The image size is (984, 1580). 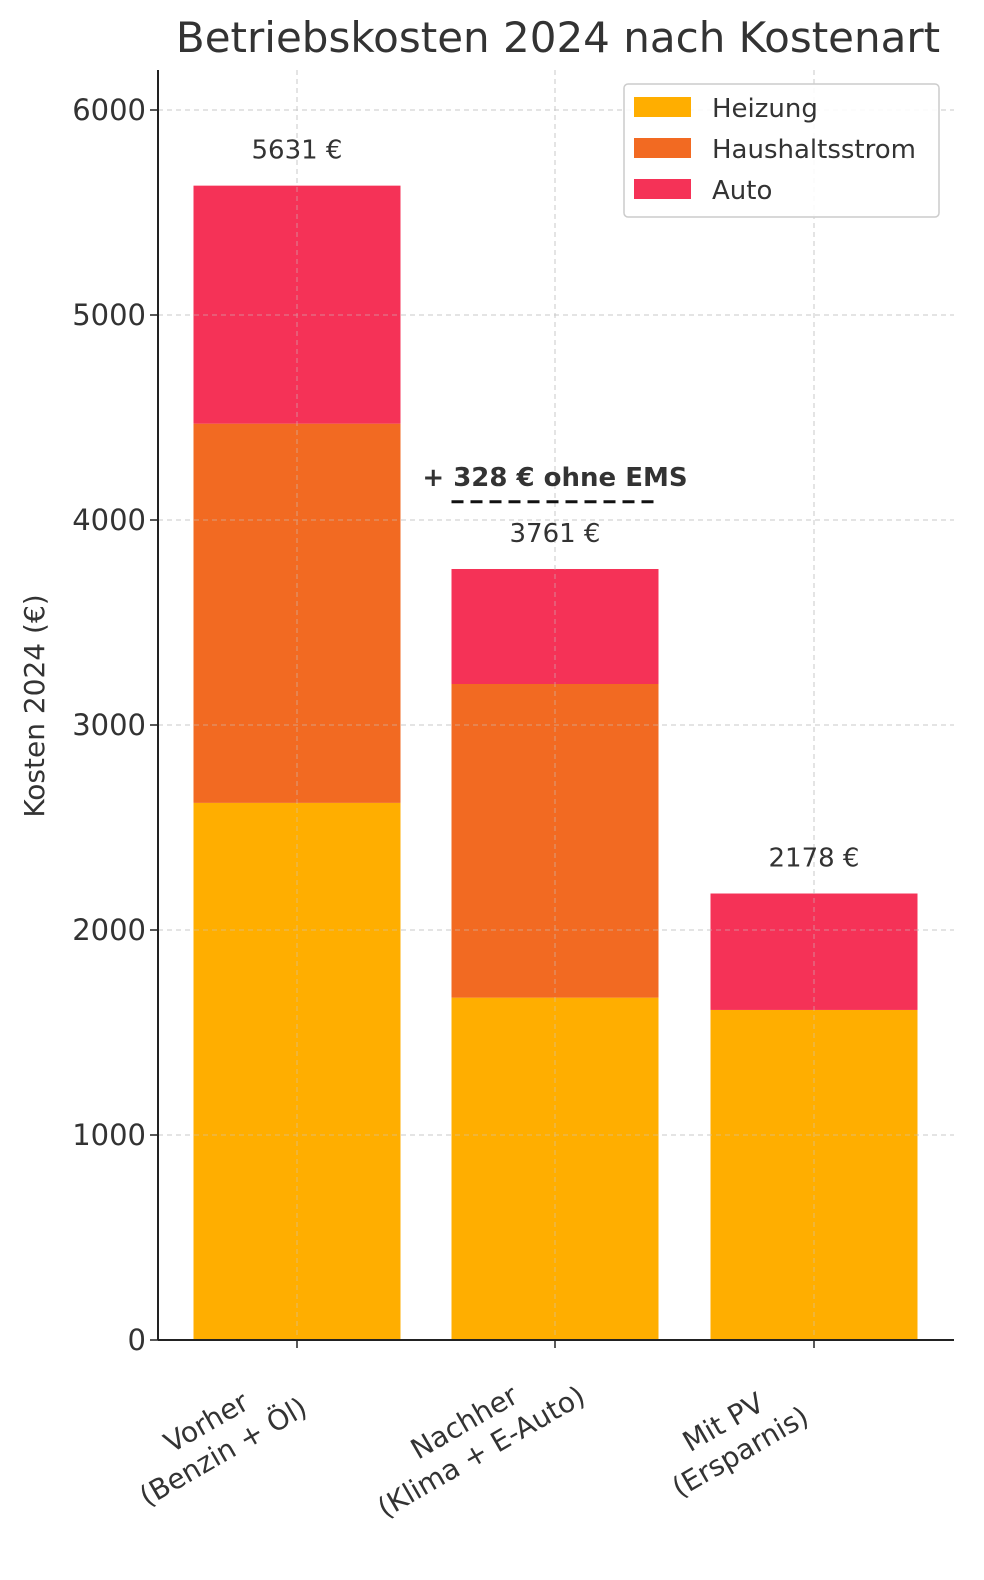 I want to click on y-tick-label: 2000, so click(x=109, y=930).